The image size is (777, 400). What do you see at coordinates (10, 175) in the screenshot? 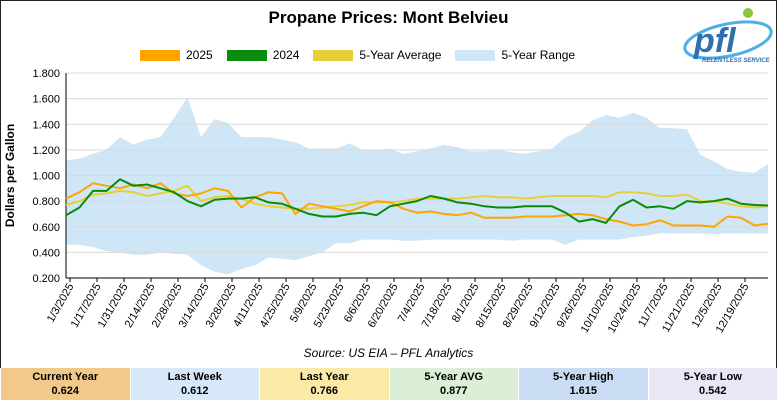
I see `y-axis-label: Dollars per Gallon` at bounding box center [10, 175].